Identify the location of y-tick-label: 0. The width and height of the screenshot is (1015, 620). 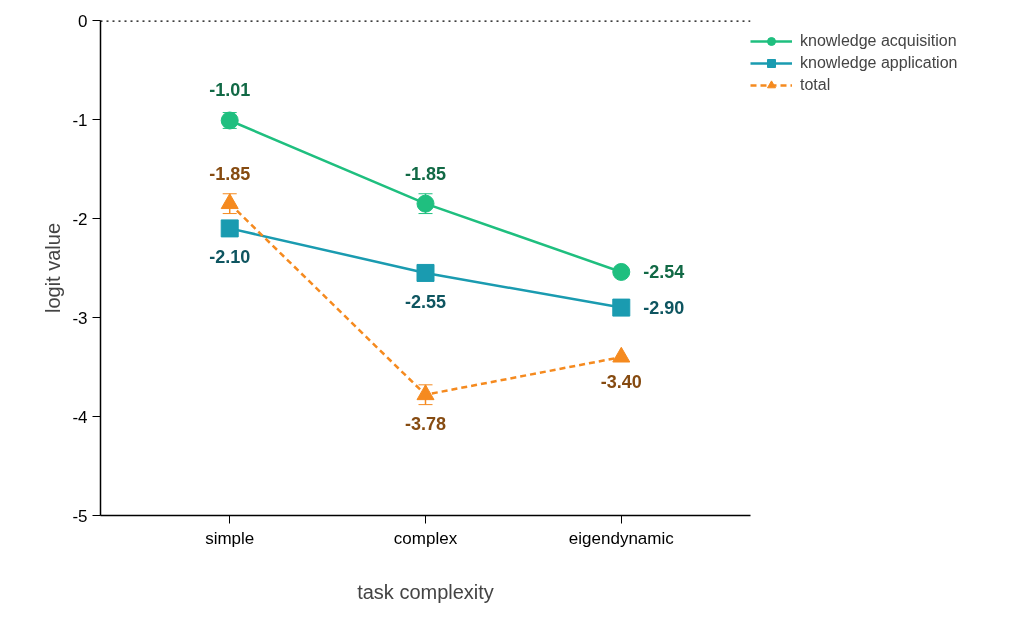
(83, 21).